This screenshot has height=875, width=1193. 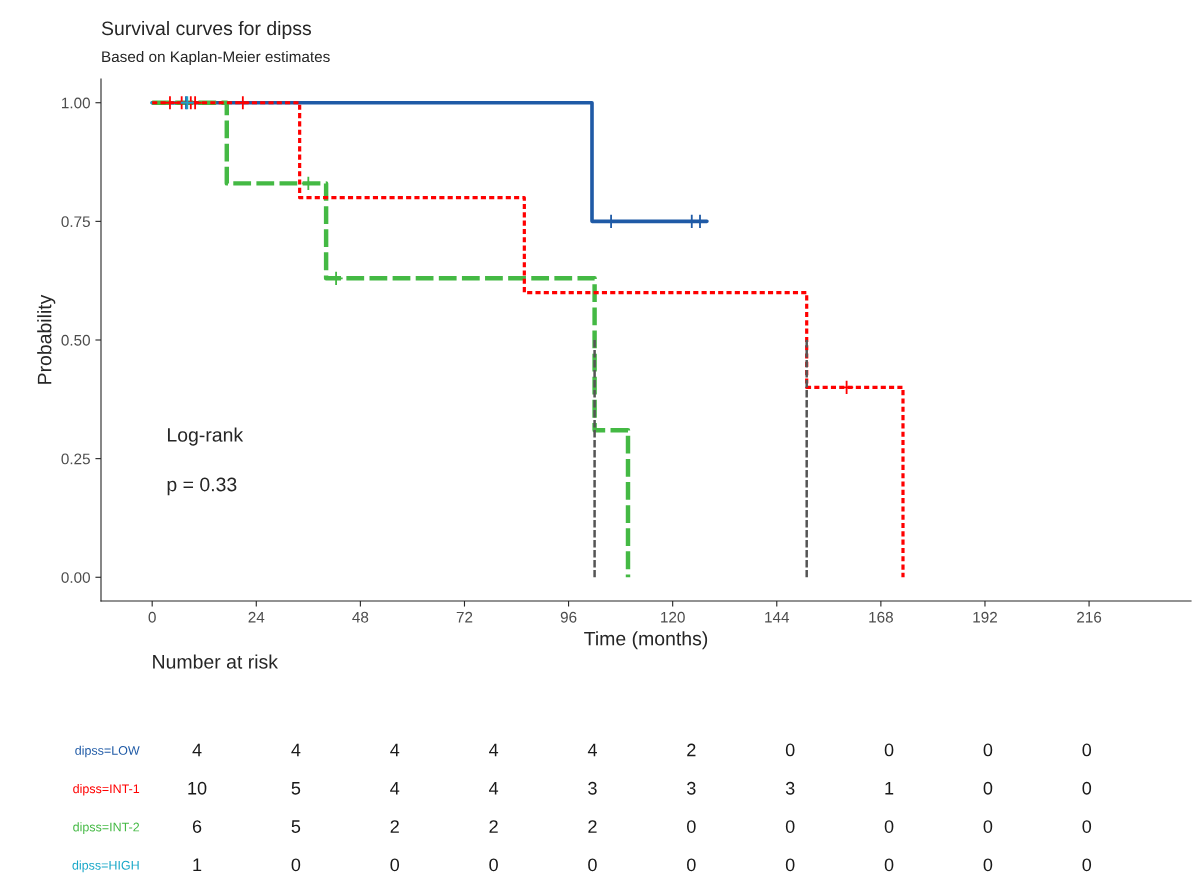 What do you see at coordinates (46, 339) in the screenshot?
I see `y-axis-title: Probability` at bounding box center [46, 339].